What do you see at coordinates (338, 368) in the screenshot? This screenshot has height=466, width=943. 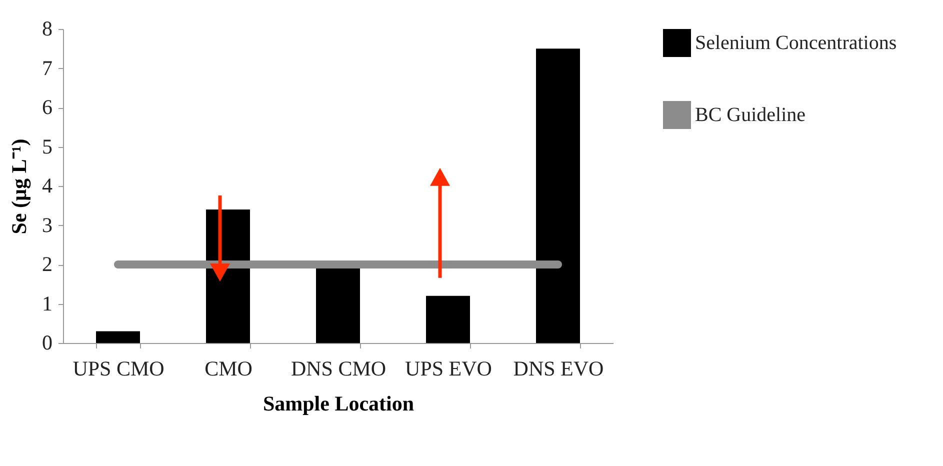 I see `x-tick-label: DNS CMO` at bounding box center [338, 368].